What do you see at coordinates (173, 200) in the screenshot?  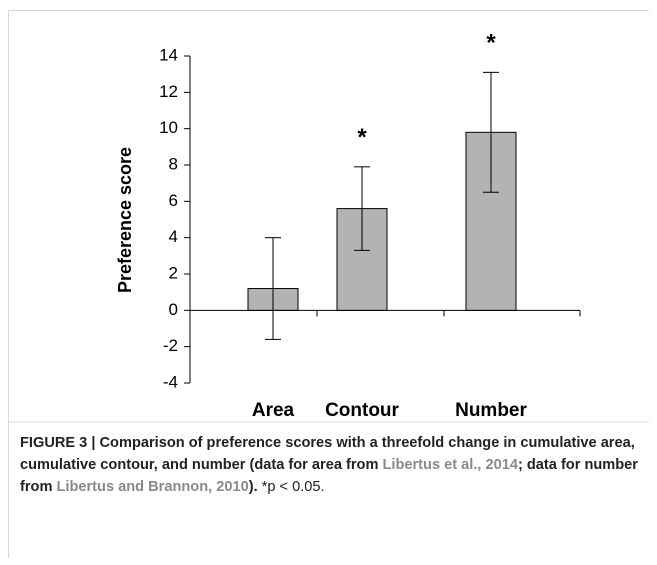 I see `y-tick-label: 6` at bounding box center [173, 200].